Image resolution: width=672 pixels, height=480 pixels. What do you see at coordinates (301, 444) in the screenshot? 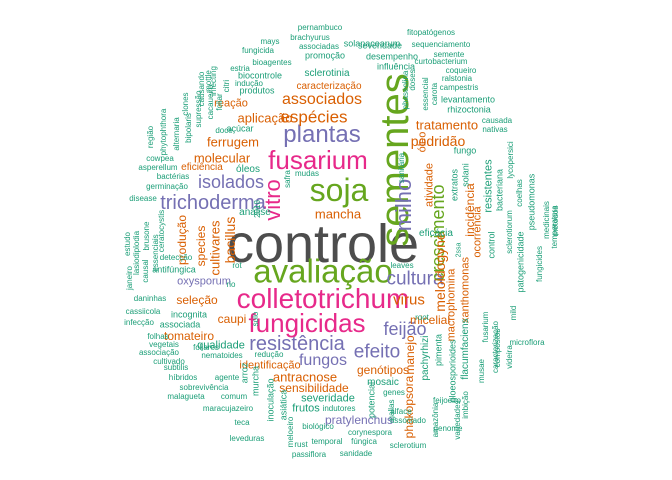
I see `word-rust: rust` at bounding box center [301, 444].